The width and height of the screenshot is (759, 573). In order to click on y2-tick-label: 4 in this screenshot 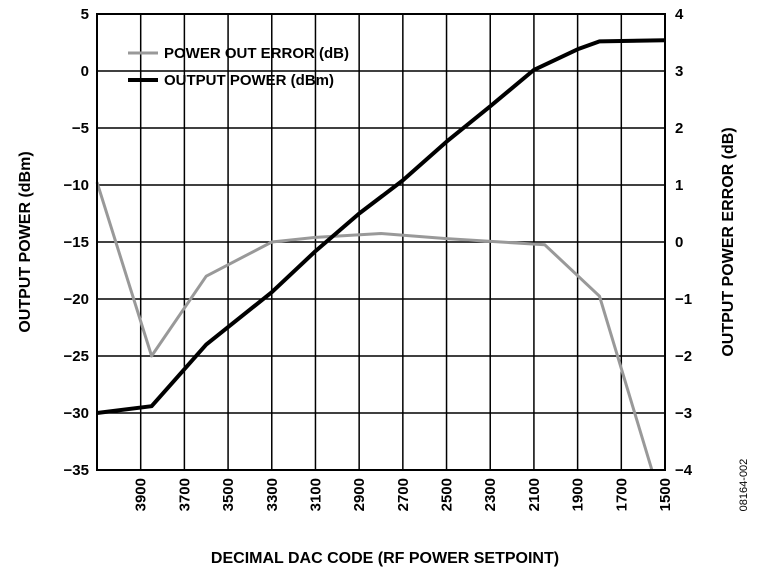, I will do `click(679, 14)`.